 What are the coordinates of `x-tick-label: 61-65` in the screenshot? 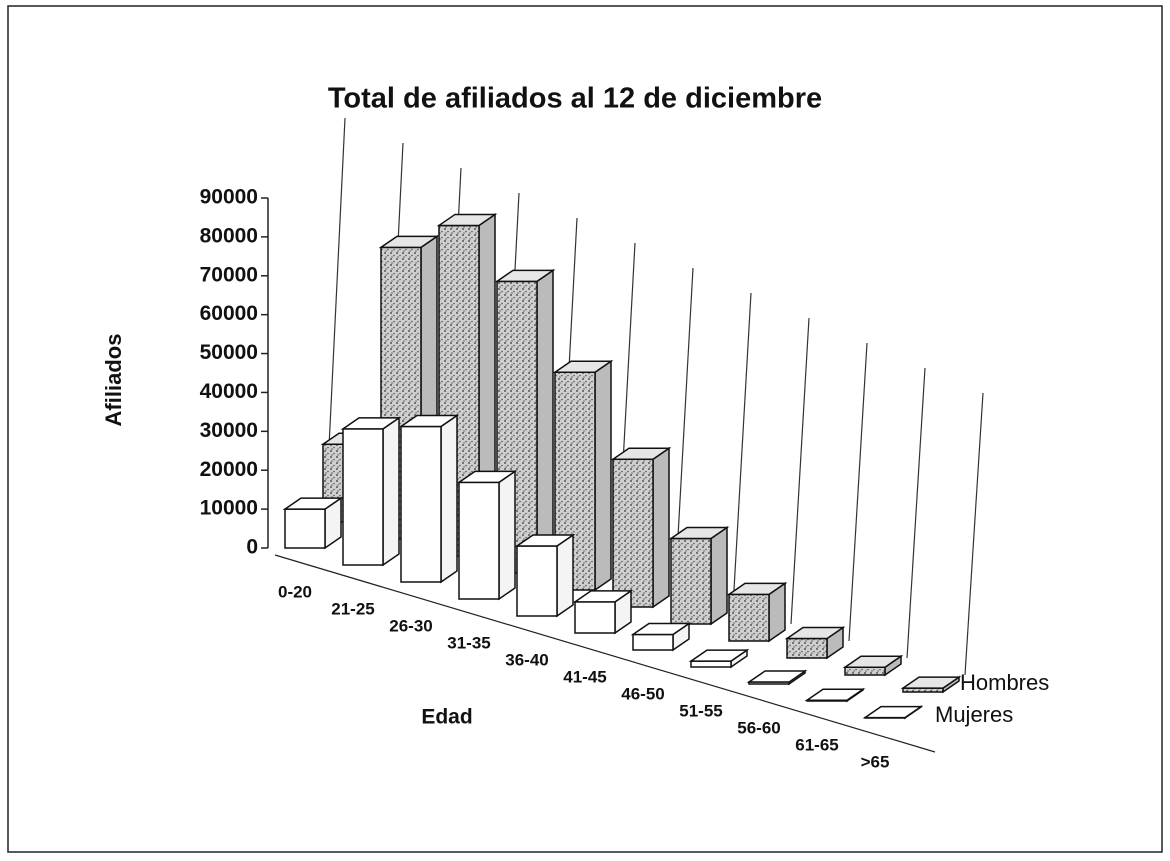 It's located at (816, 744).